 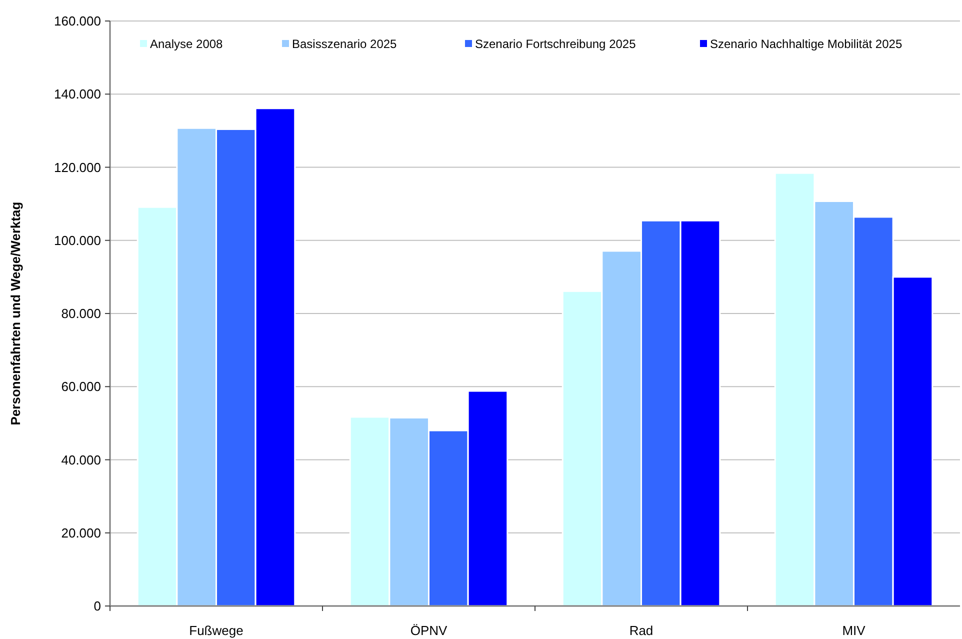 What do you see at coordinates (77, 21) in the screenshot?
I see `y-tick-label: 160.000` at bounding box center [77, 21].